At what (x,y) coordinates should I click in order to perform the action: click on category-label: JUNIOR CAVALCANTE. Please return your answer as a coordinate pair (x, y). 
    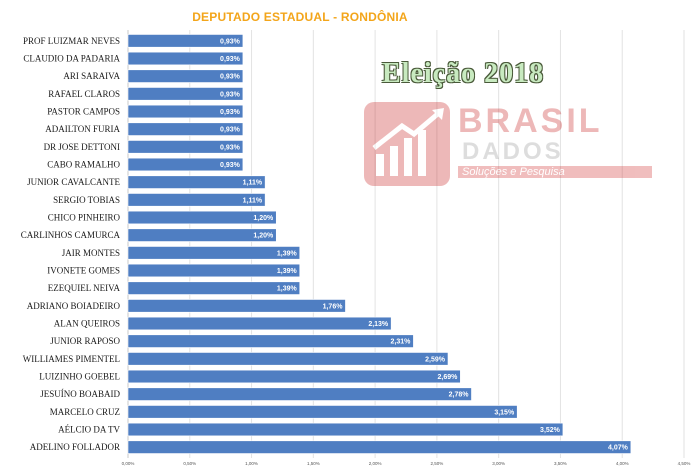
    Looking at the image, I should click on (73, 182).